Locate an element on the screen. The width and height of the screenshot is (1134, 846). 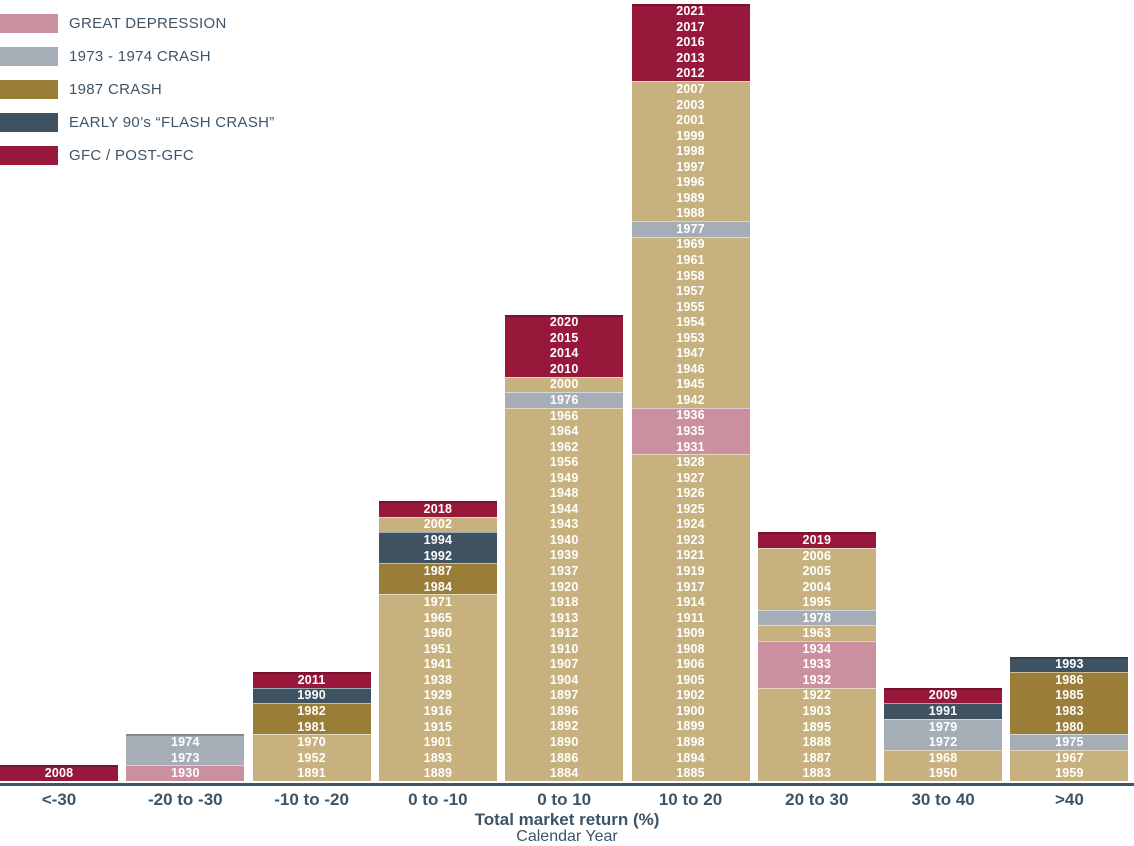
year-cell: 1934 is located at coordinates (816, 649).